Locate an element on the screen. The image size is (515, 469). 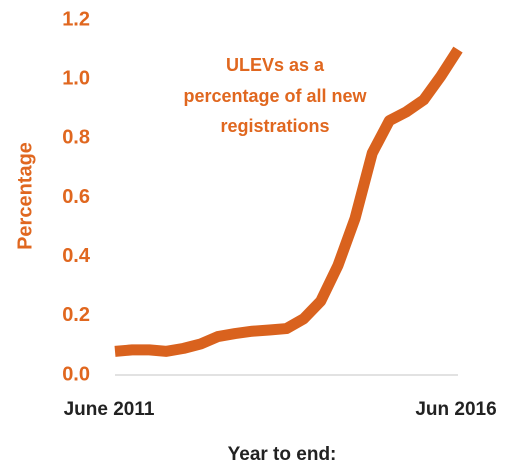
x-tick-label: June 2011 is located at coordinates (109, 409).